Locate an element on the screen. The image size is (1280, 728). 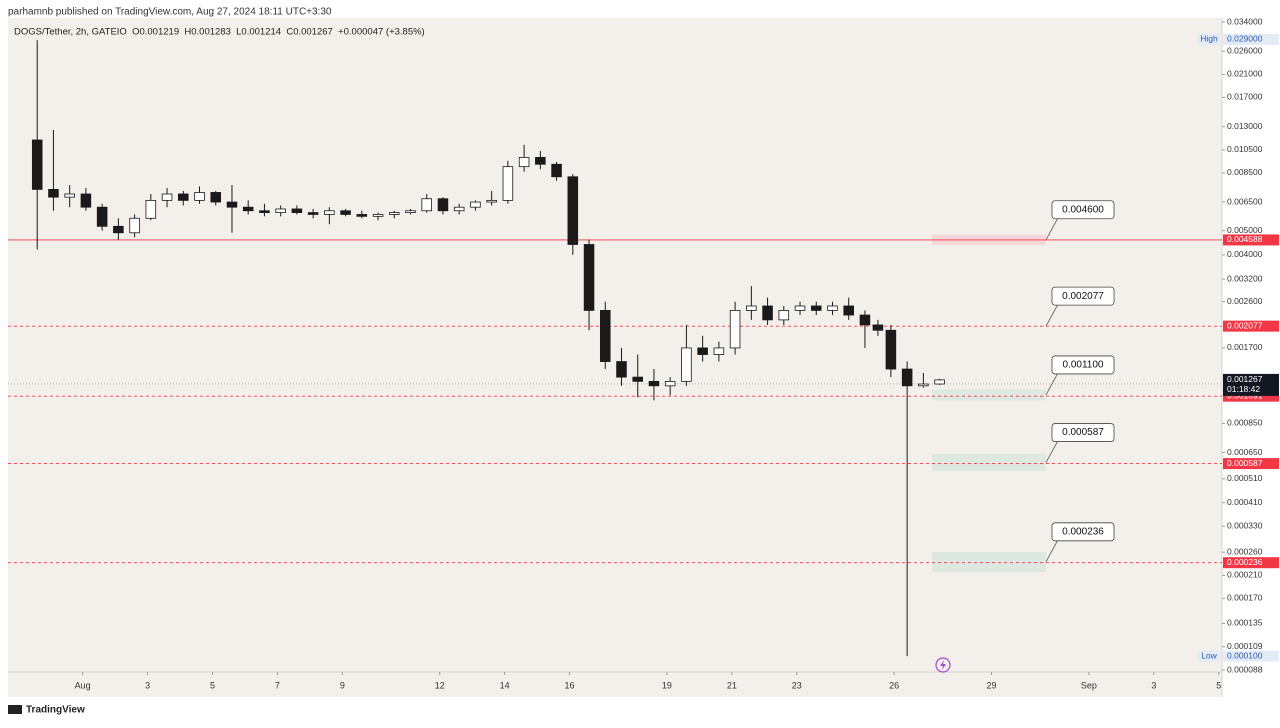
callout-label: 0.004600 is located at coordinates (1083, 209).